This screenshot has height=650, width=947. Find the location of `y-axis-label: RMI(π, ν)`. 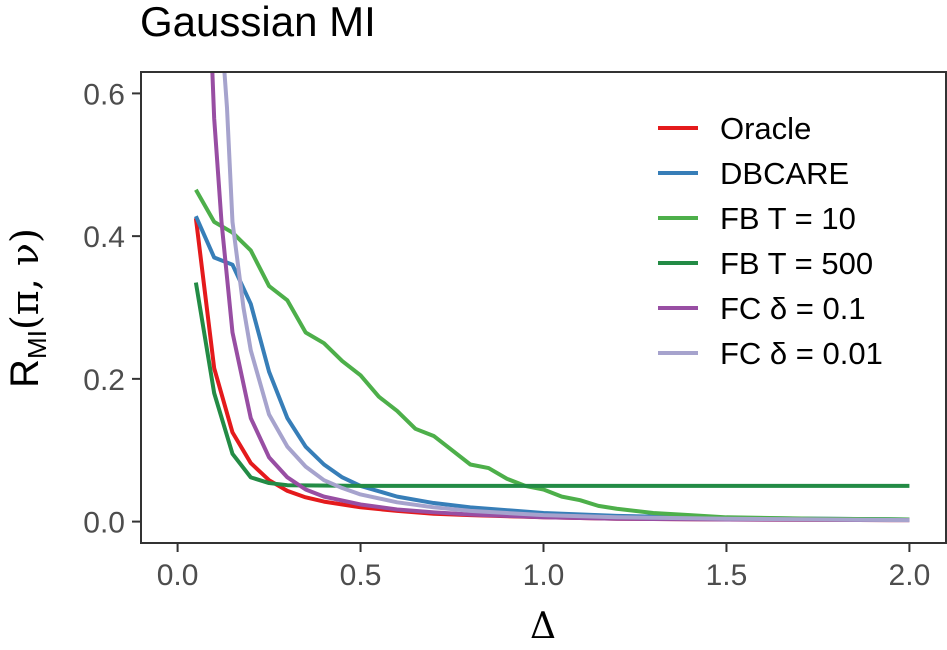

y-axis-label: RMI(π, ν) is located at coordinates (27, 308).